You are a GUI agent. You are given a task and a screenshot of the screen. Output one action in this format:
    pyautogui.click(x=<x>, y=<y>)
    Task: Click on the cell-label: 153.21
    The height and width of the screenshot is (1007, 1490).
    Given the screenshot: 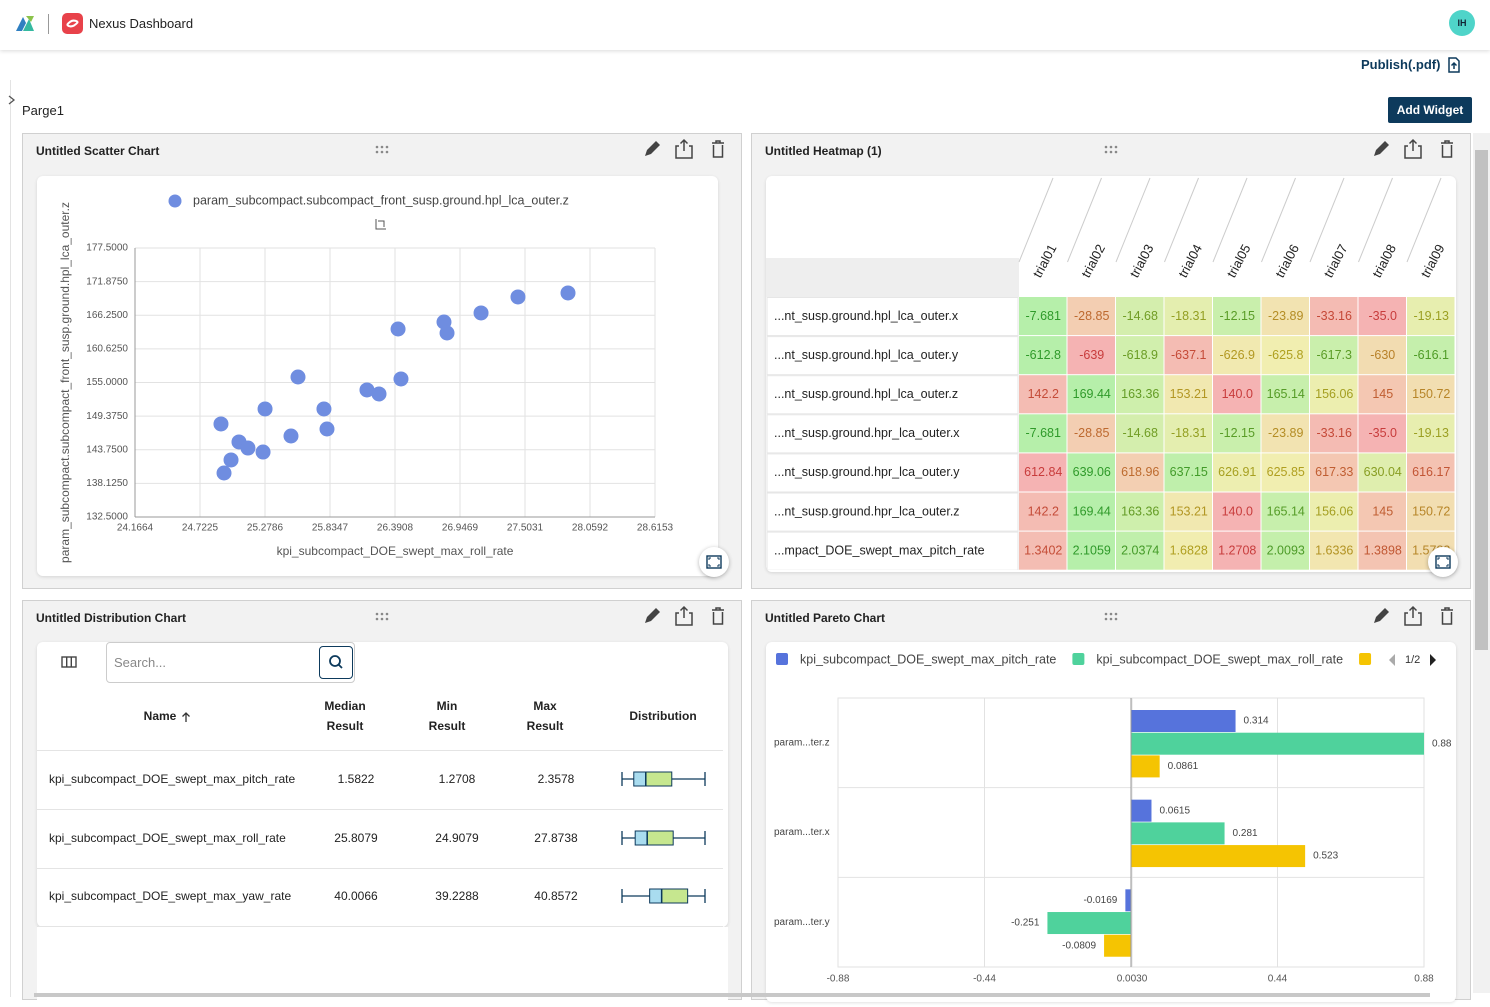 What is the action you would take?
    pyautogui.click(x=1189, y=394)
    